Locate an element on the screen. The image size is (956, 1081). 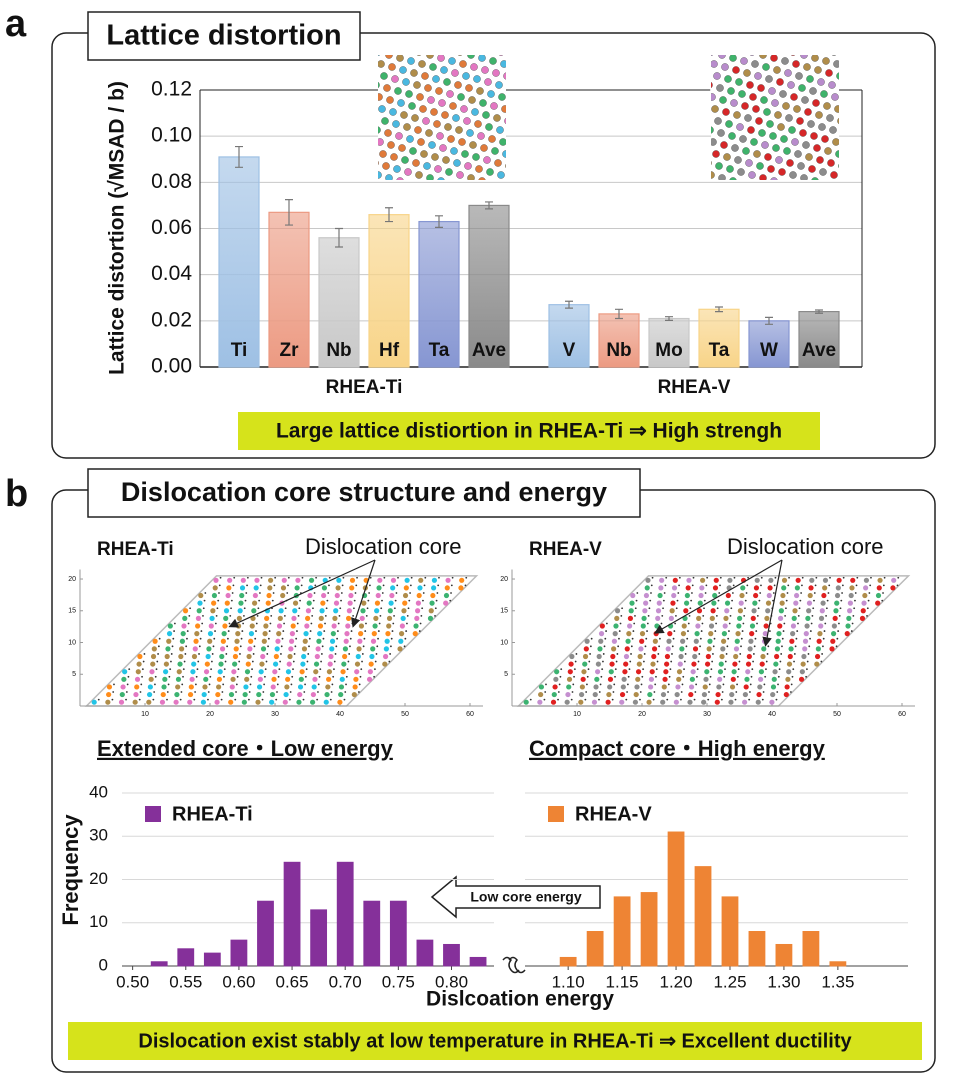
y-tick-label: 5 is located at coordinates (74, 674).